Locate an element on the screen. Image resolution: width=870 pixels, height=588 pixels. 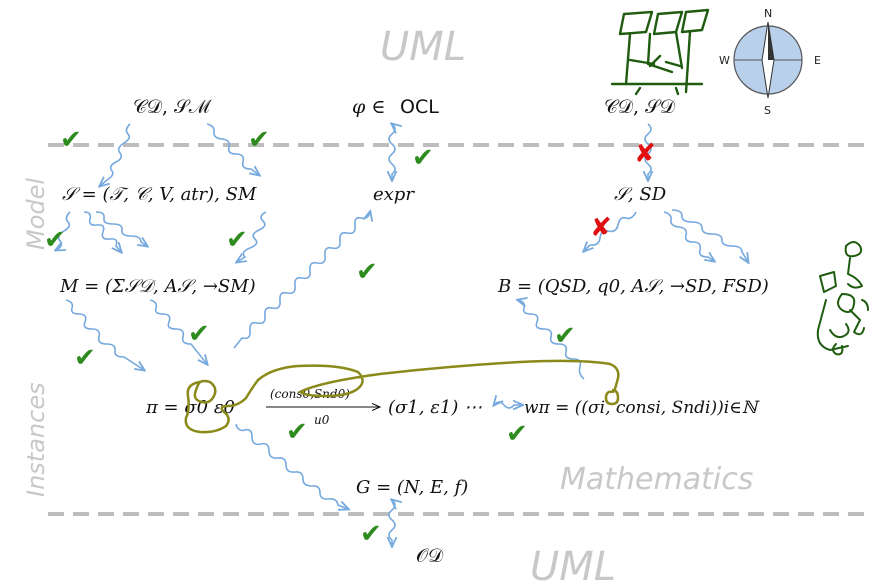
arrow-run-to-wpi is located at coordinates (508, 405).